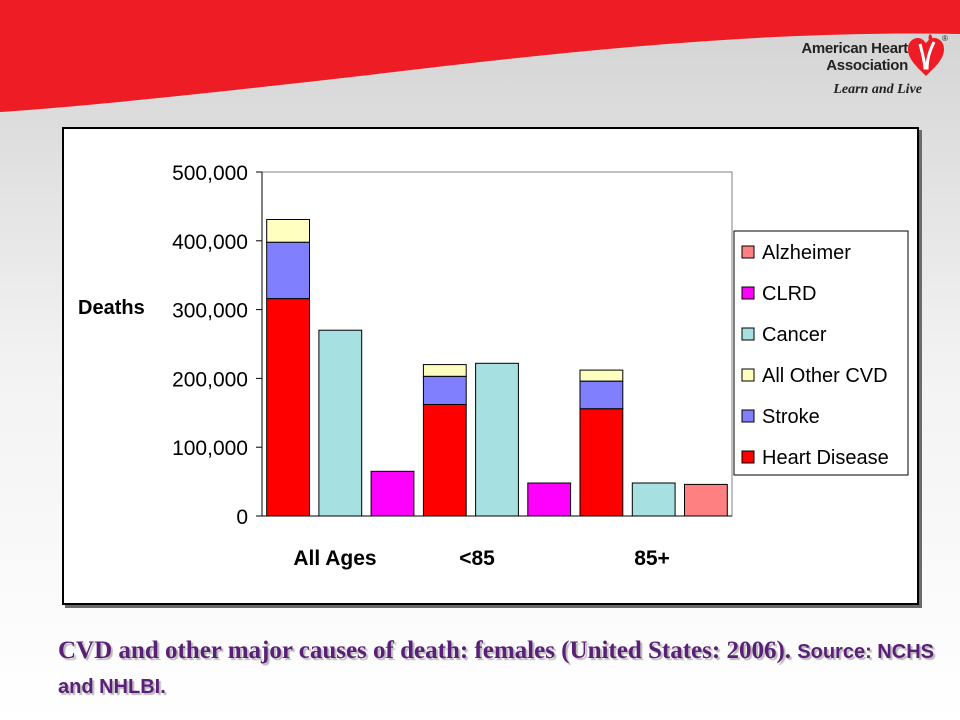  I want to click on bar-segment-85-clrd, so click(549, 499).